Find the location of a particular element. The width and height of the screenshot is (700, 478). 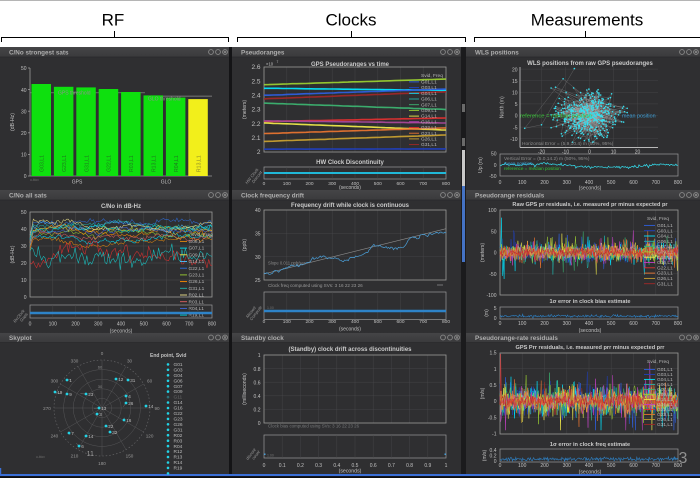

svg-text: 40 is located at coordinates (258, 211).